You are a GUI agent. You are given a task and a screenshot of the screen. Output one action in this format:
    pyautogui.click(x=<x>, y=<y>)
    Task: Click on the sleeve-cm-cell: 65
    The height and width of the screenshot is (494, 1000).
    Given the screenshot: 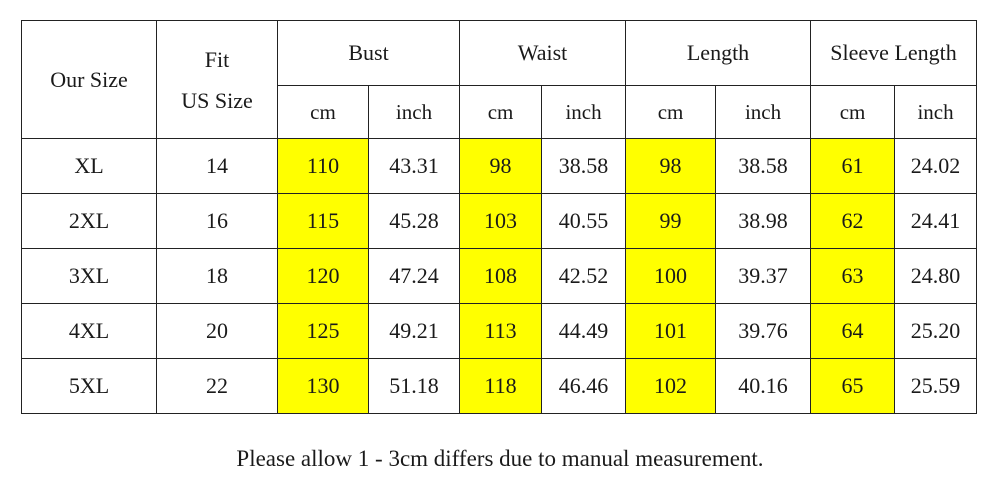 What is the action you would take?
    pyautogui.click(x=853, y=386)
    